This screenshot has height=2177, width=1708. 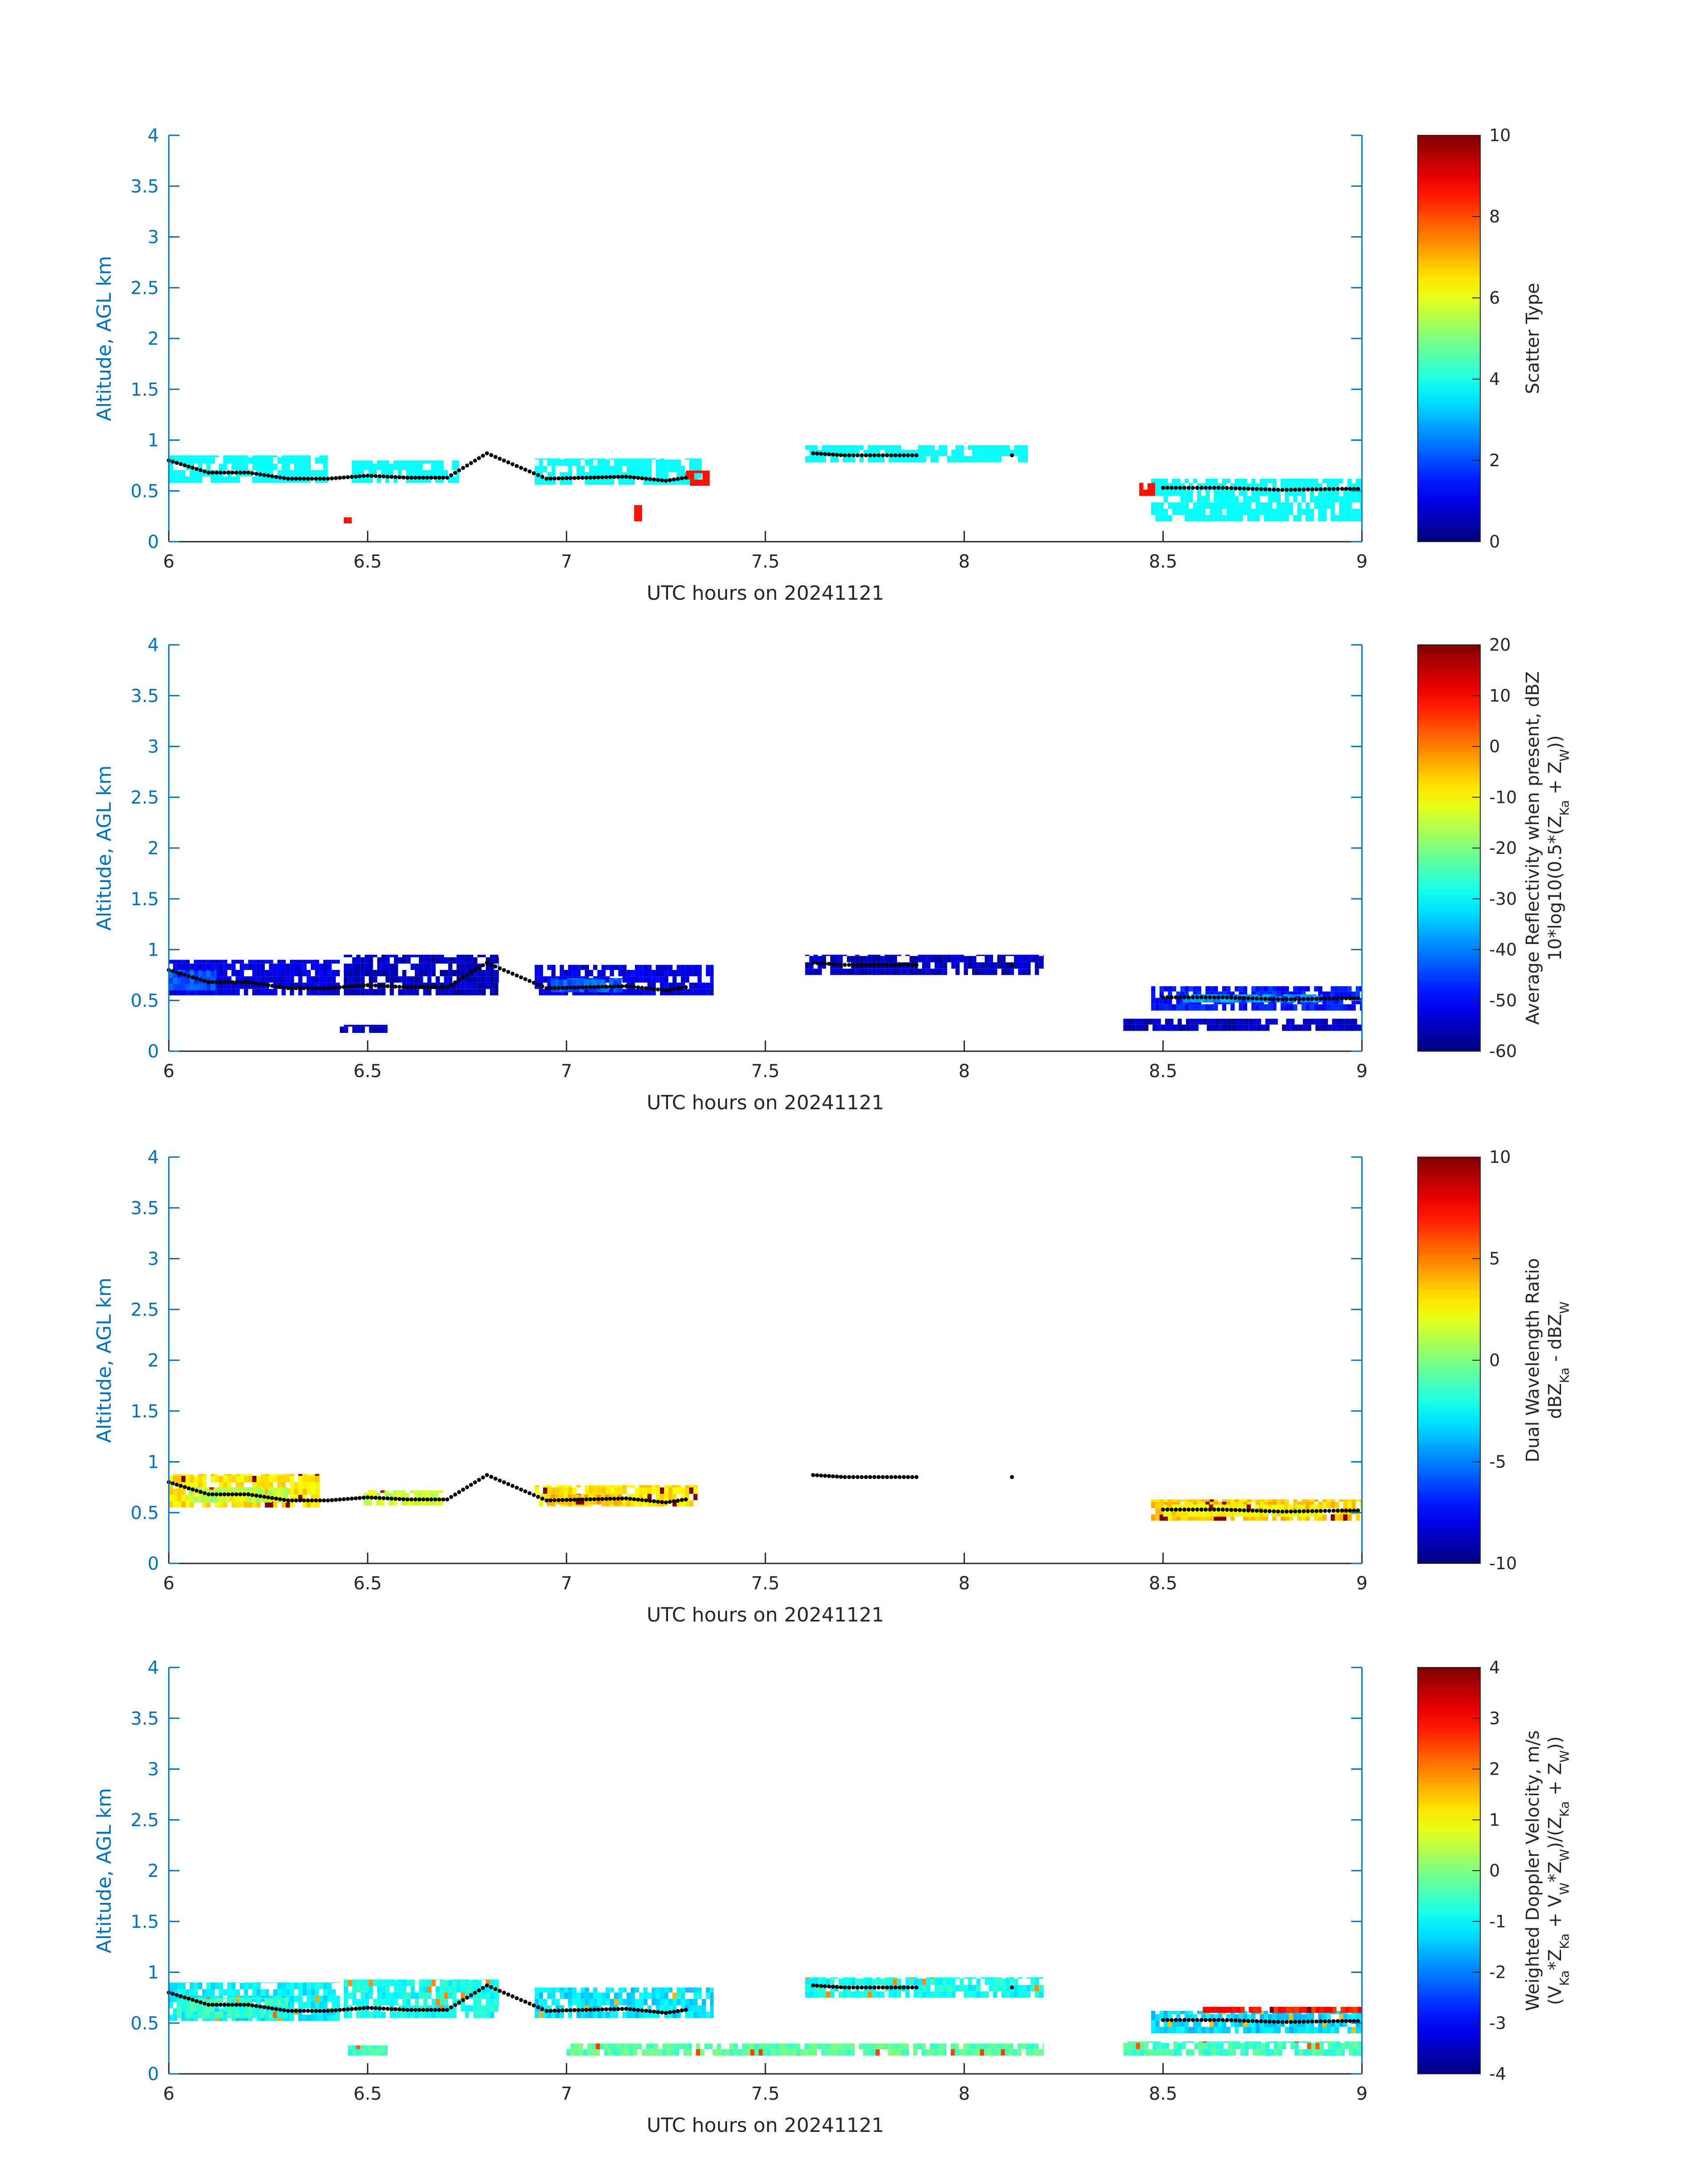 I want to click on x-tick-label: 9, so click(x=1361, y=1583).